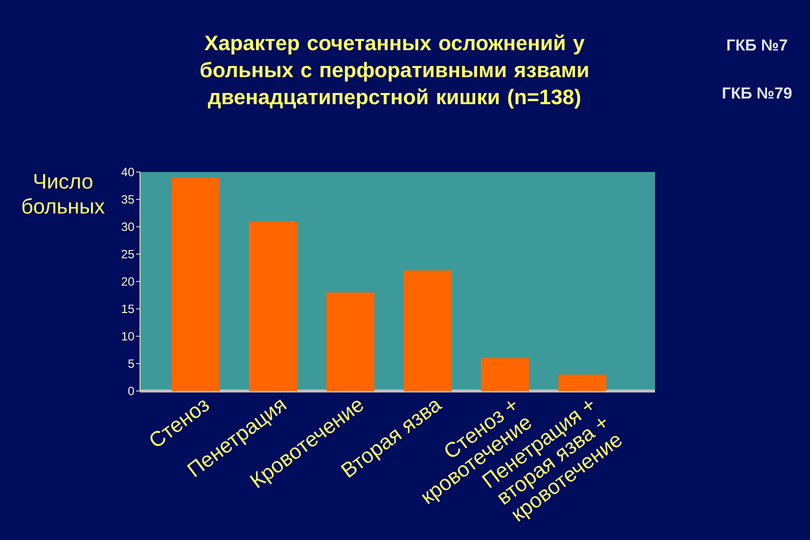  Describe the element at coordinates (394, 71) in the screenshot. I see `chart-title: Характер сочетанных осложнений у больных с перфоративными язвами двенадцатиперстной кишки (n=138)` at that location.